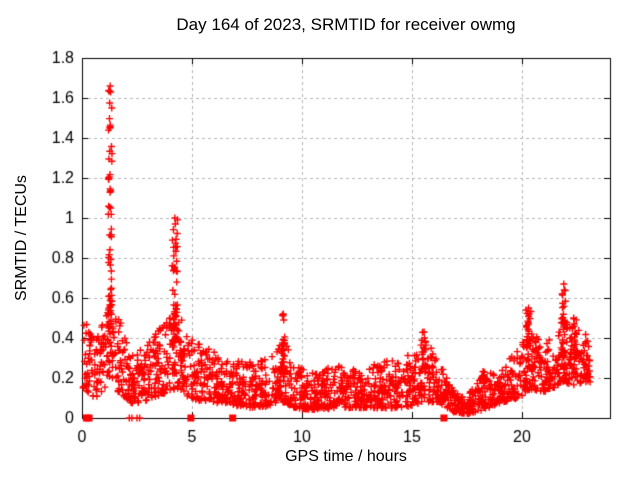 Image resolution: width=640 pixels, height=480 pixels. Describe the element at coordinates (21, 238) in the screenshot. I see `y-axis-label: SRMTID / TECUs` at that location.